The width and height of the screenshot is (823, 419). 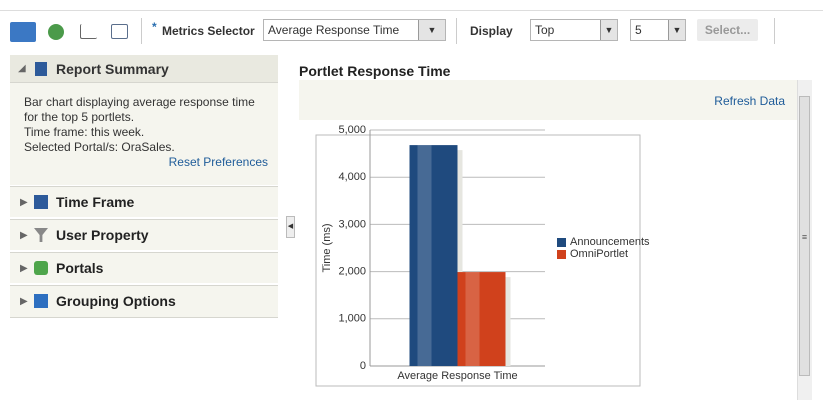 I want to click on splitter-handle: ◀, so click(x=290, y=227).